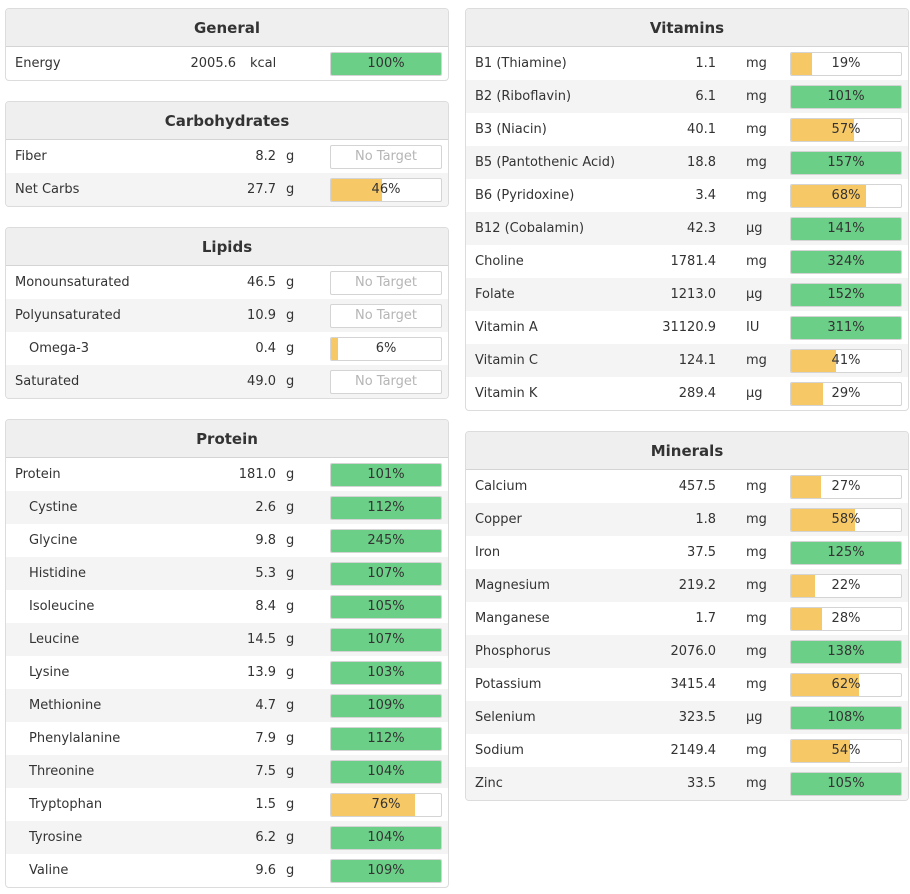 This screenshot has width=910, height=894. I want to click on target-progress-bar: 76%, so click(386, 805).